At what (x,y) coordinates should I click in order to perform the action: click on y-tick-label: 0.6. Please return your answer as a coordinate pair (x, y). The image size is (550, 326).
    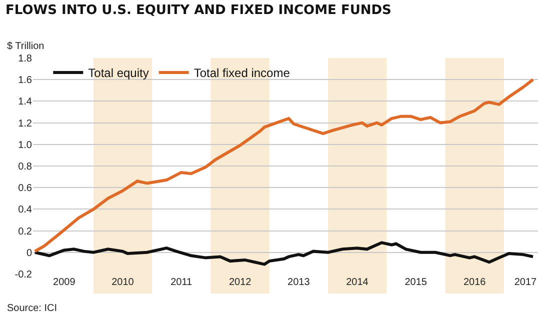
    Looking at the image, I should click on (25, 188).